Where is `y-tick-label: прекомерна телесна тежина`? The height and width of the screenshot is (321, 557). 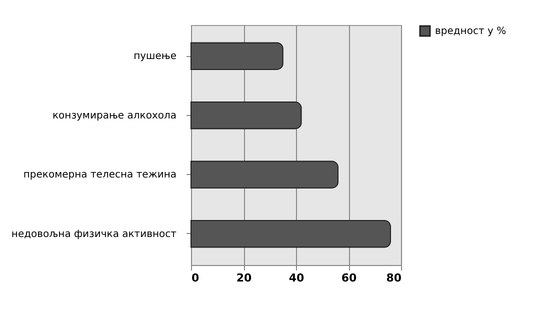
y-tick-label: прекомерна телесна тежина is located at coordinates (99, 175).